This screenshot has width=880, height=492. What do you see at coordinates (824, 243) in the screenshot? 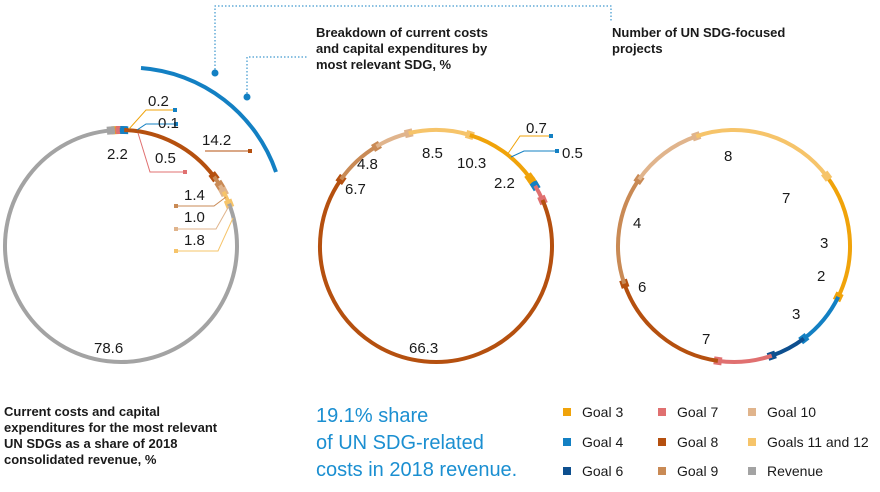
I see `label-goal4-count: 3` at bounding box center [824, 243].